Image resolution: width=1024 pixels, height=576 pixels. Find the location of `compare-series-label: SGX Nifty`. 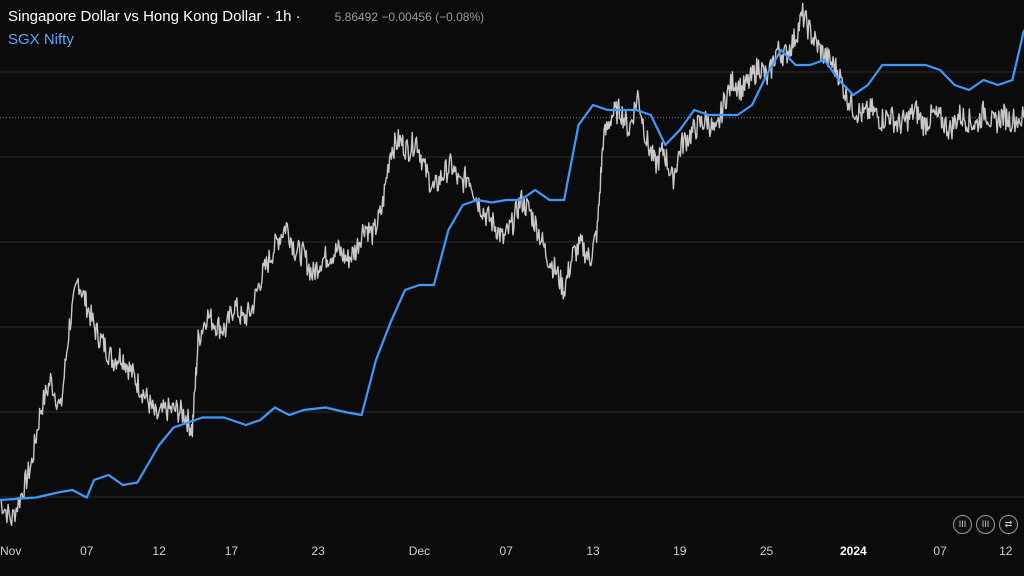

compare-series-label: SGX Nifty is located at coordinates (41, 39).